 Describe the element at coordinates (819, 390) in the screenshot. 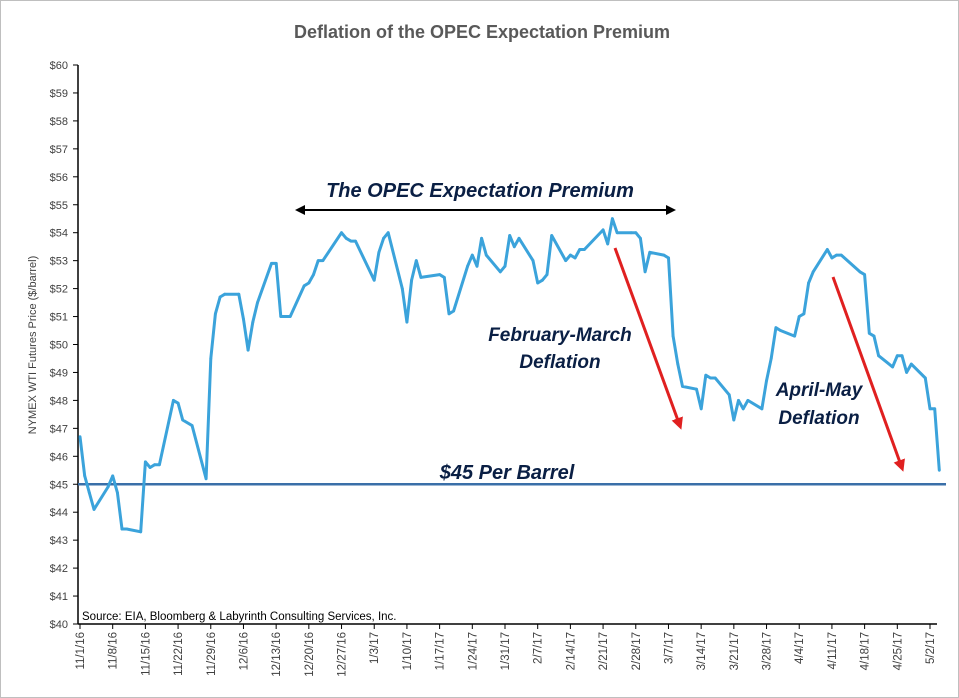

I see `april-may-label-line1: April-May` at that location.